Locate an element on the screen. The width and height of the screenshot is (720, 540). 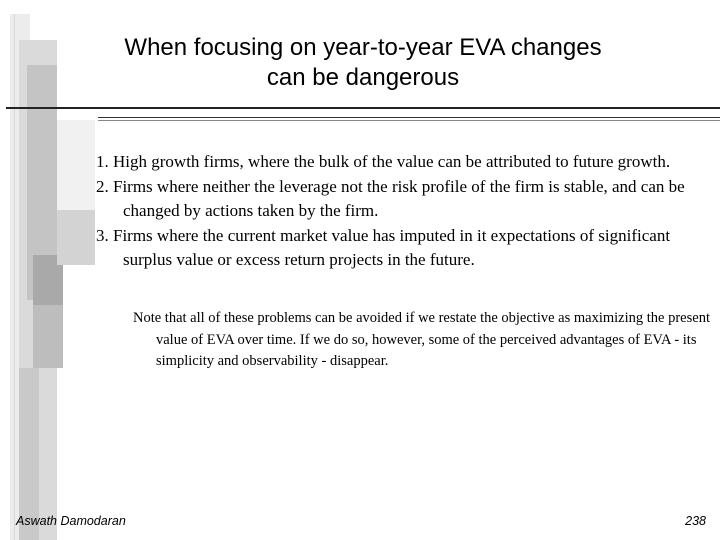
title-divider is located at coordinates (363, 108).